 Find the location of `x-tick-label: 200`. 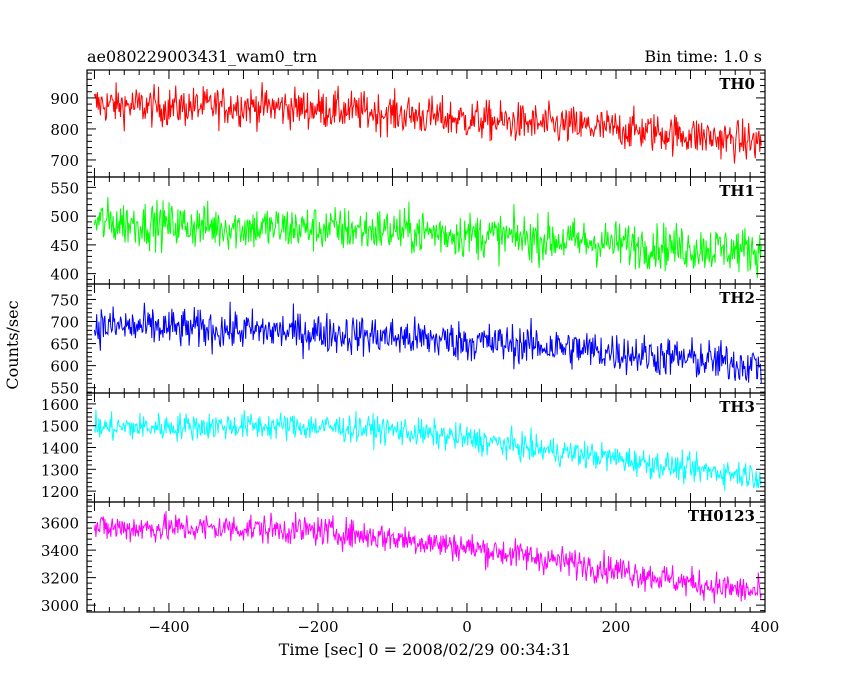

x-tick-label: 200 is located at coordinates (616, 627).